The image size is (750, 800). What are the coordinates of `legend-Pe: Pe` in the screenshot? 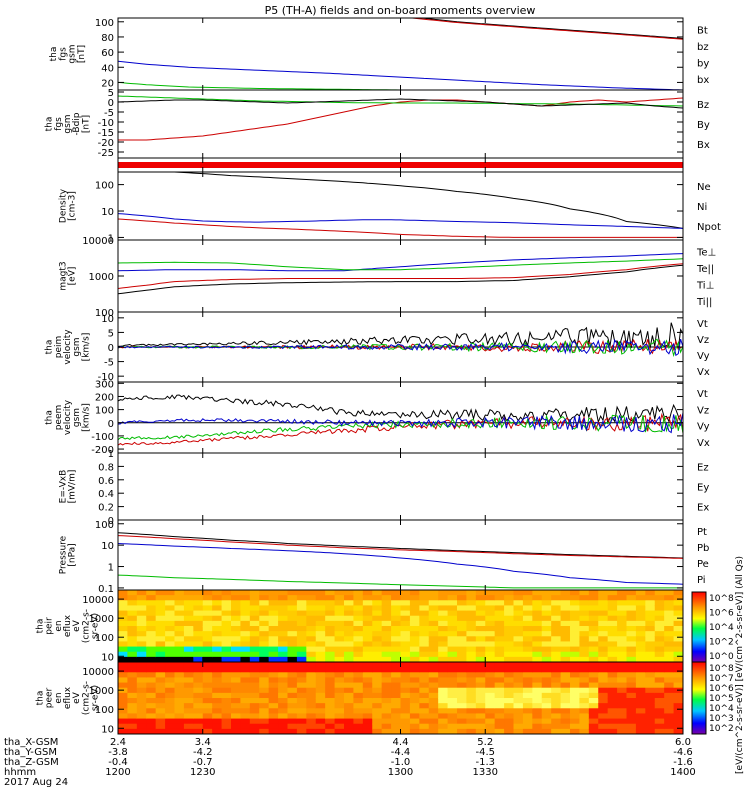 It's located at (703, 564).